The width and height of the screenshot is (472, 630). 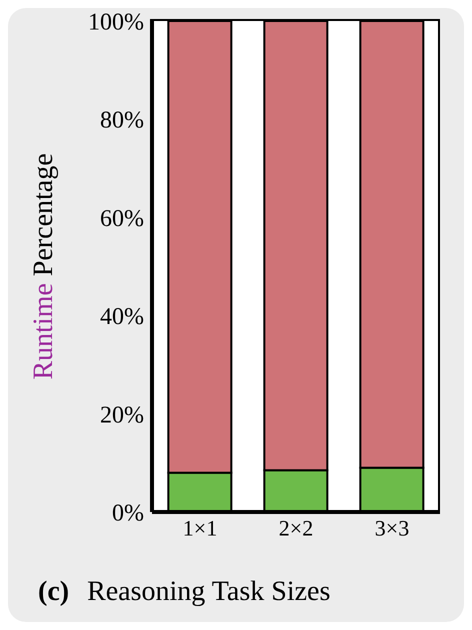 What do you see at coordinates (208, 591) in the screenshot?
I see `x-axis-title: Reasoning Task Sizes` at bounding box center [208, 591].